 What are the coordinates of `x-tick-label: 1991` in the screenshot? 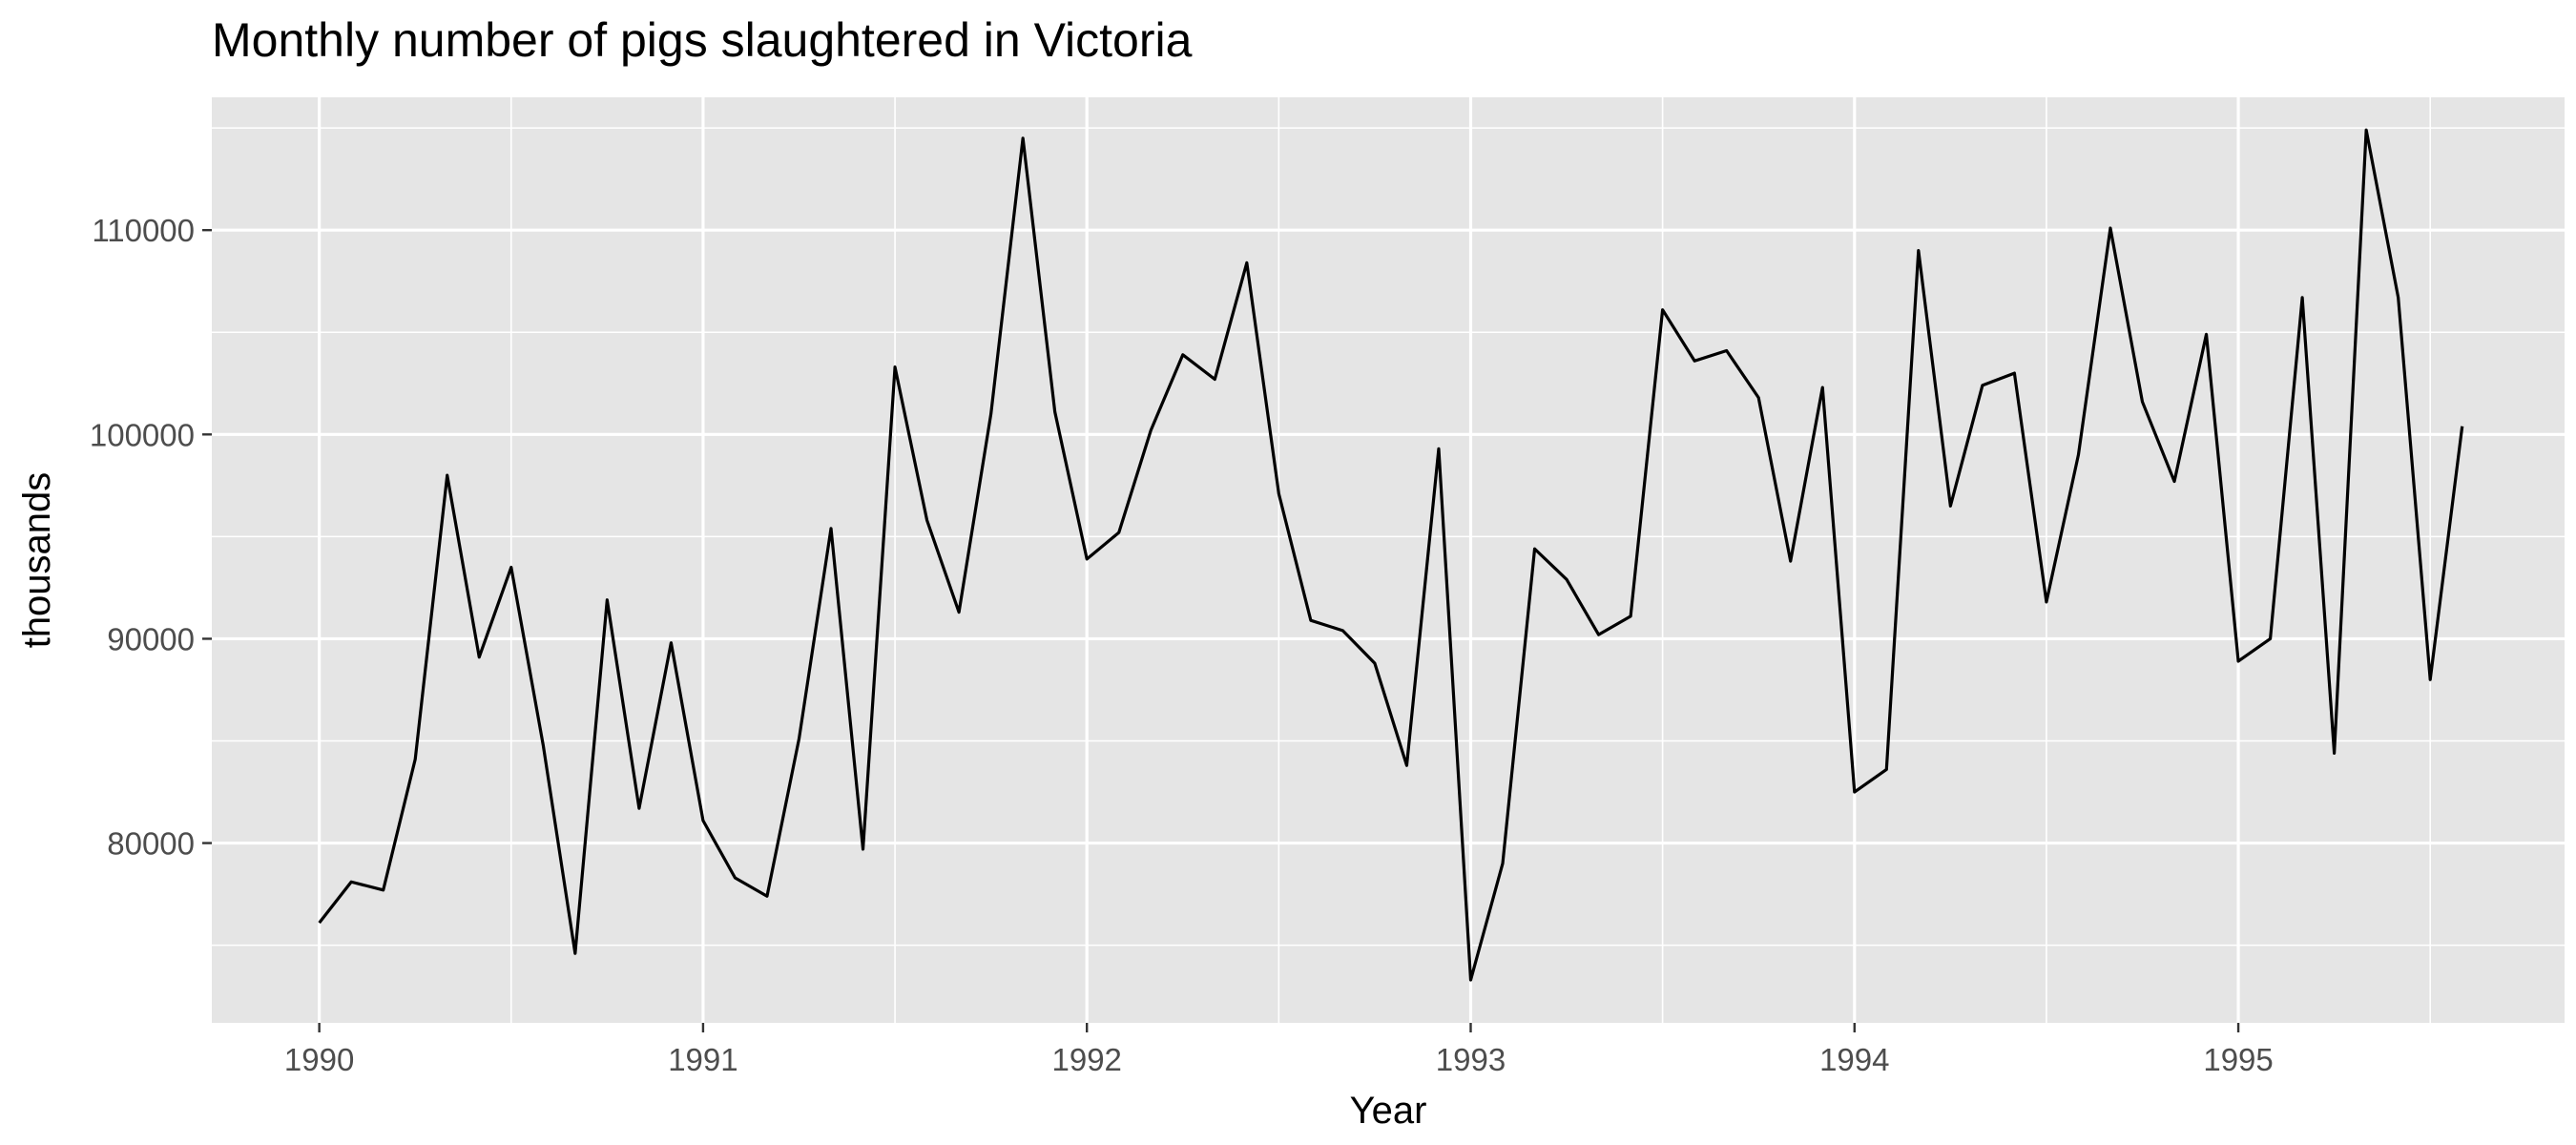 It's located at (702, 1060).